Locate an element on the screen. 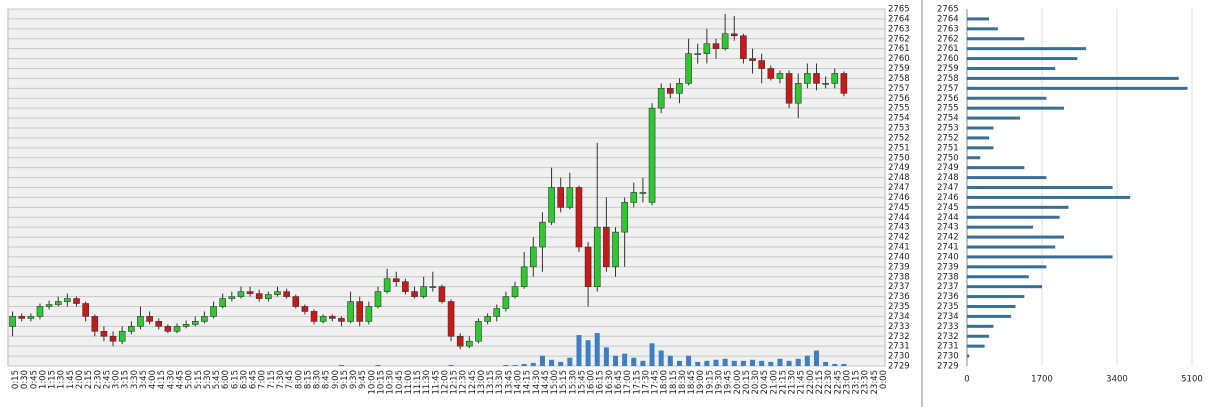 The height and width of the screenshot is (407, 1210). y-tick-label: 2761 is located at coordinates (948, 49).